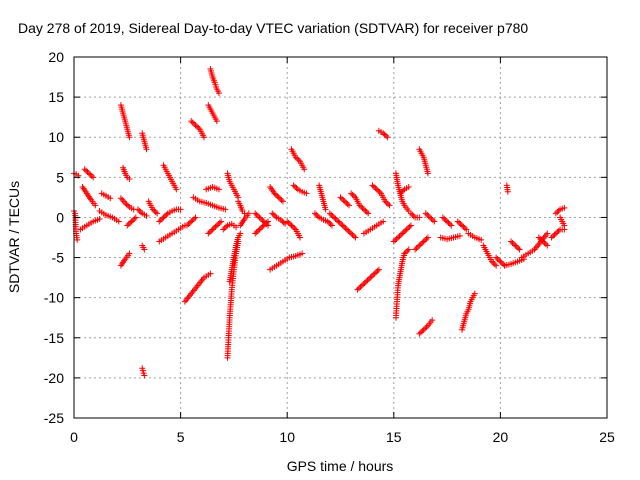 Image resolution: width=640 pixels, height=480 pixels. What do you see at coordinates (501, 437) in the screenshot?
I see `x-tick-label: 20` at bounding box center [501, 437].